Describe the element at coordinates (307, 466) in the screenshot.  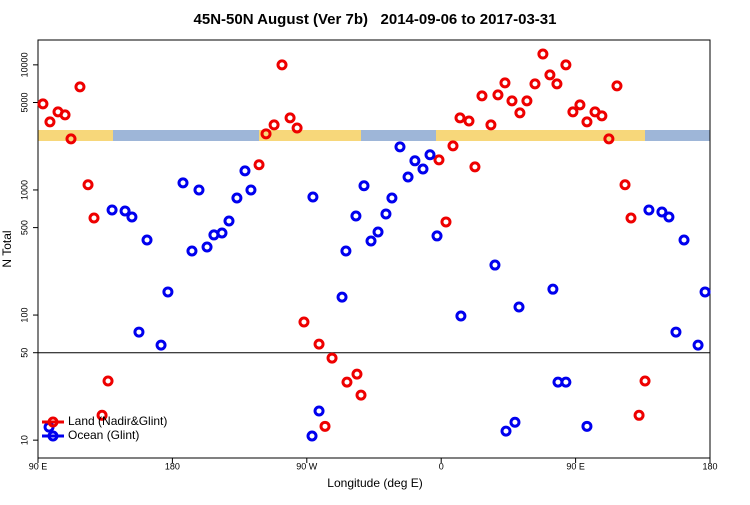
I see `x-tick-label: 90 W` at that location.